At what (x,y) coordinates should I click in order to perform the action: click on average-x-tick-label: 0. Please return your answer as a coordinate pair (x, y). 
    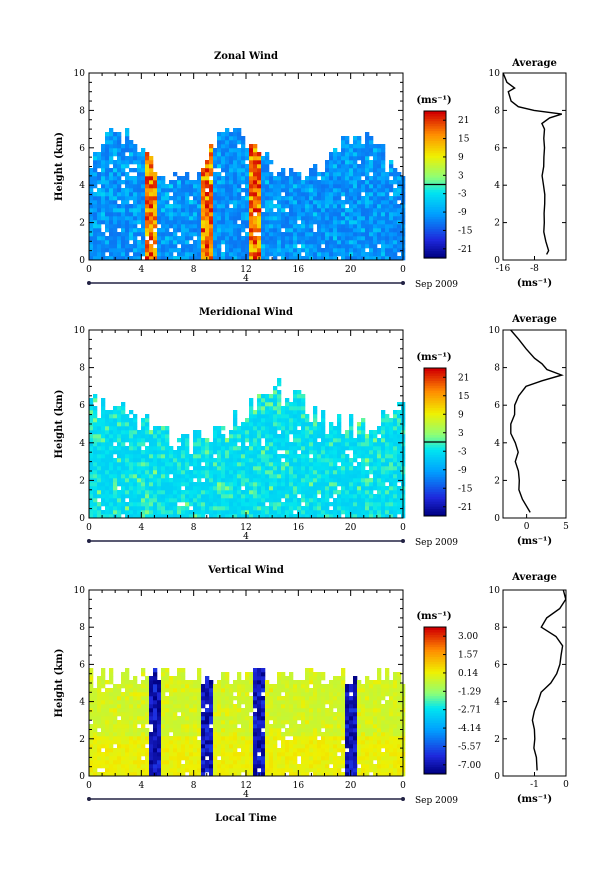
    Looking at the image, I should click on (566, 785).